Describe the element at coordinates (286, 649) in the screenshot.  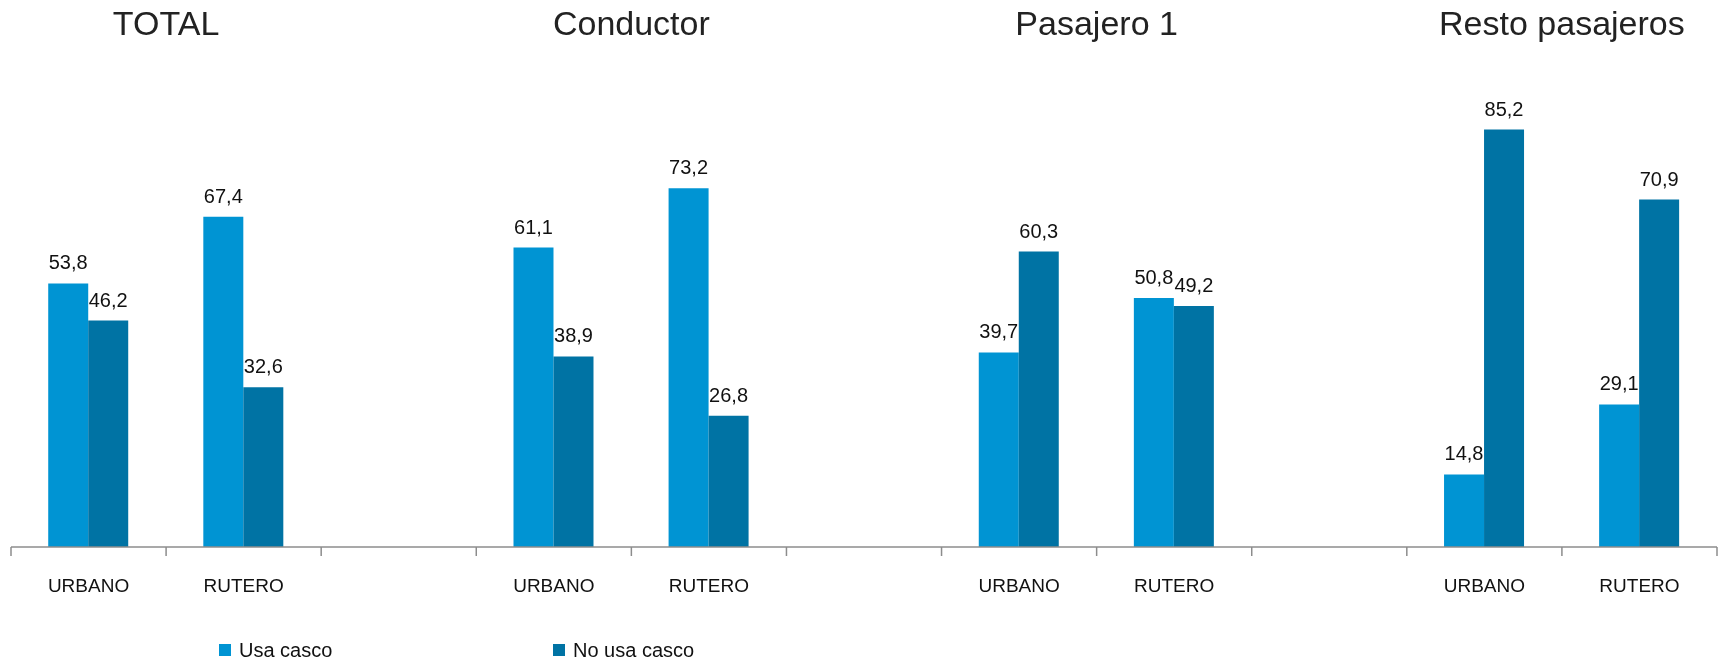
I see `legend-label: Usa casco` at that location.